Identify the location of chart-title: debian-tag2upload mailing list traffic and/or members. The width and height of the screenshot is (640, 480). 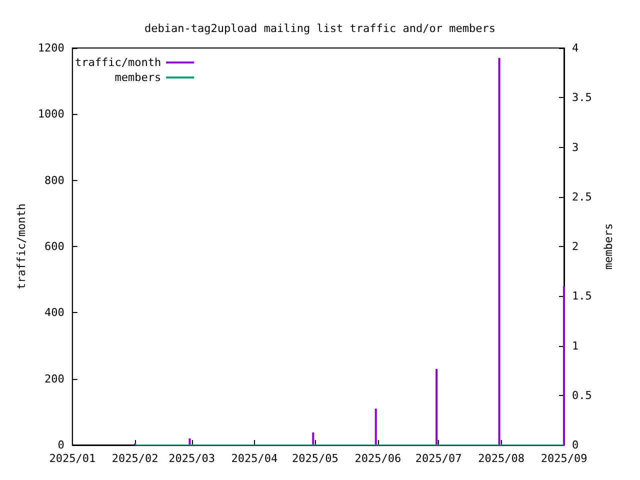
(320, 28).